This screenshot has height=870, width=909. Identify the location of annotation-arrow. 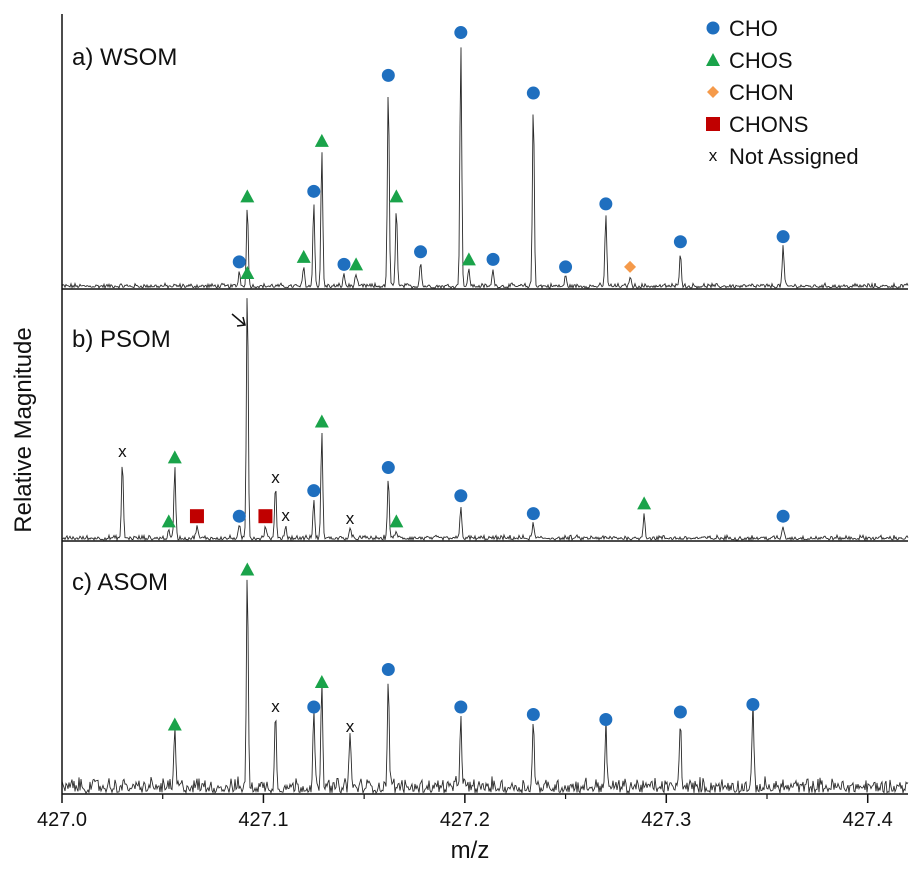
(238, 320).